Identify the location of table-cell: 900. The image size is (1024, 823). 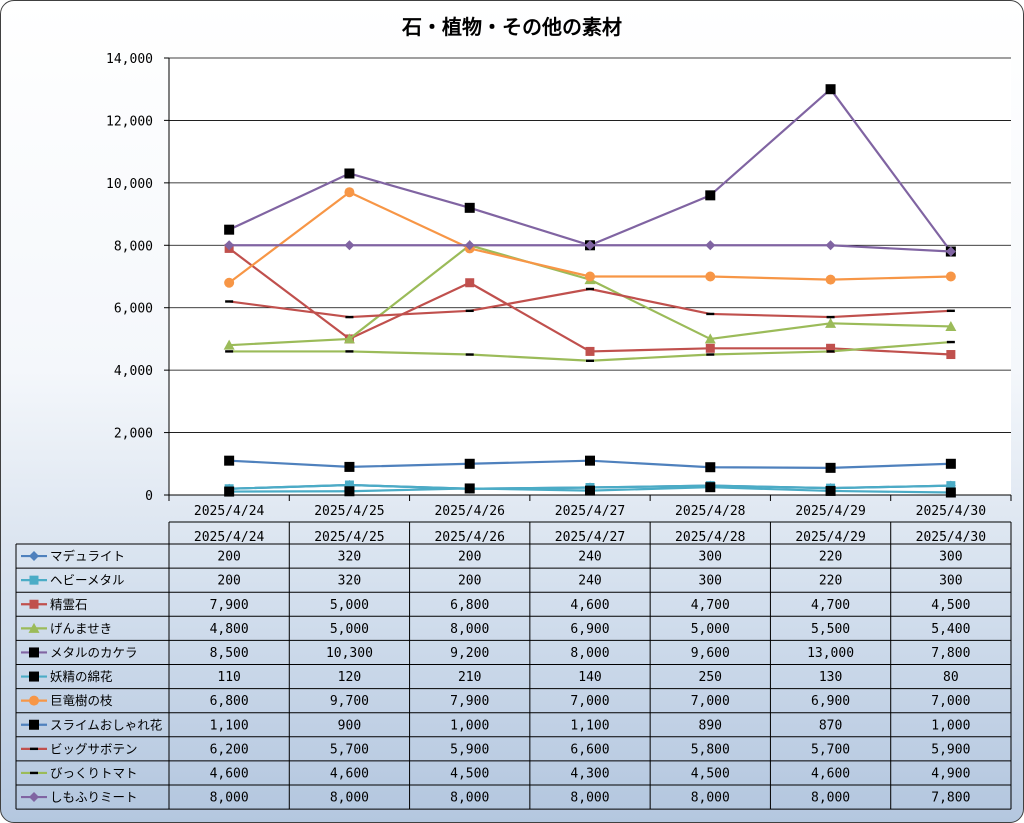
(349, 725).